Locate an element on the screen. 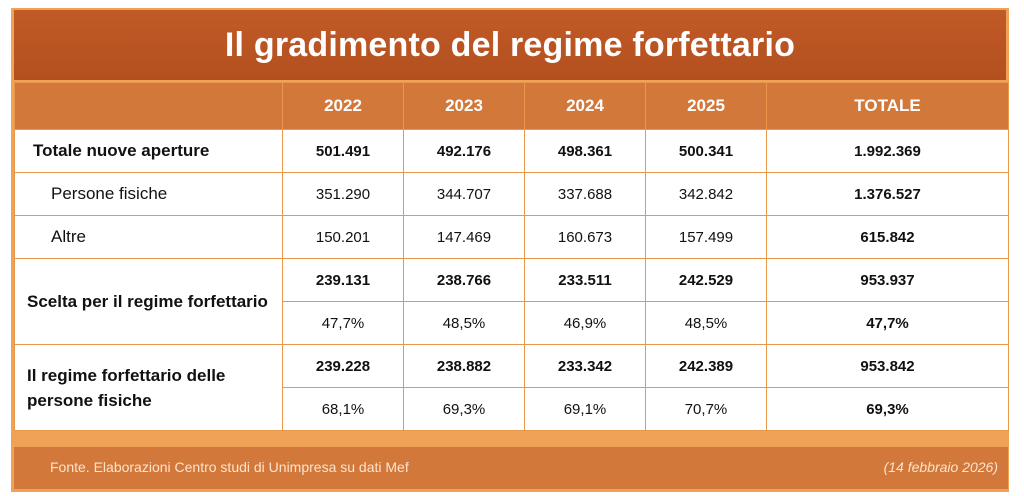 This screenshot has width=1024, height=496. cell-total: 953.842 is located at coordinates (887, 366).